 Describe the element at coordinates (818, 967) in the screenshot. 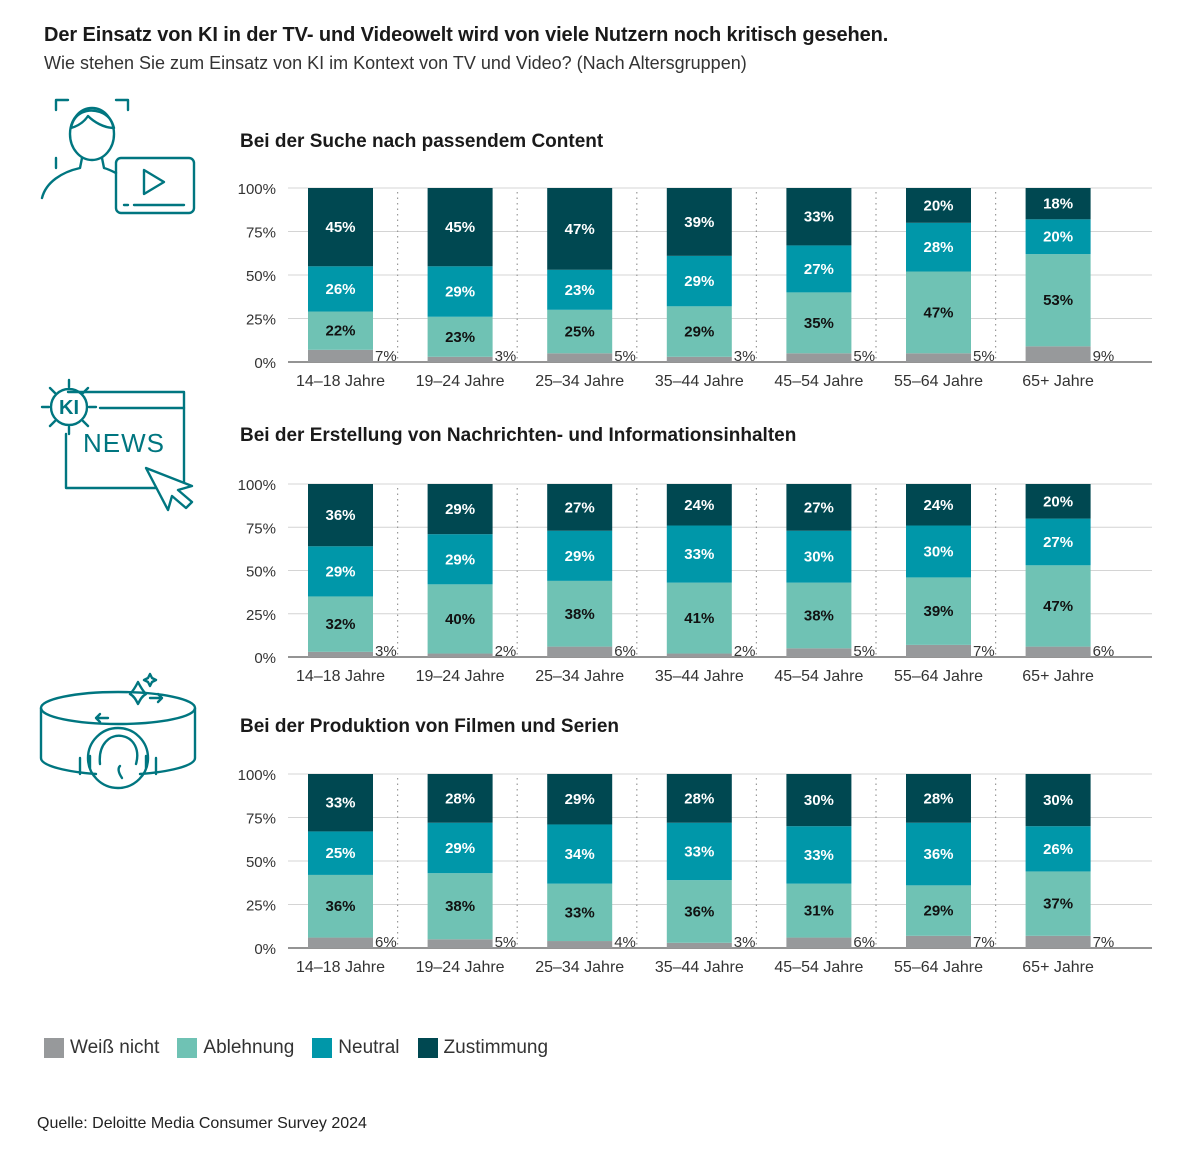

I see `x-tick-label: 45–54 Jahre` at that location.